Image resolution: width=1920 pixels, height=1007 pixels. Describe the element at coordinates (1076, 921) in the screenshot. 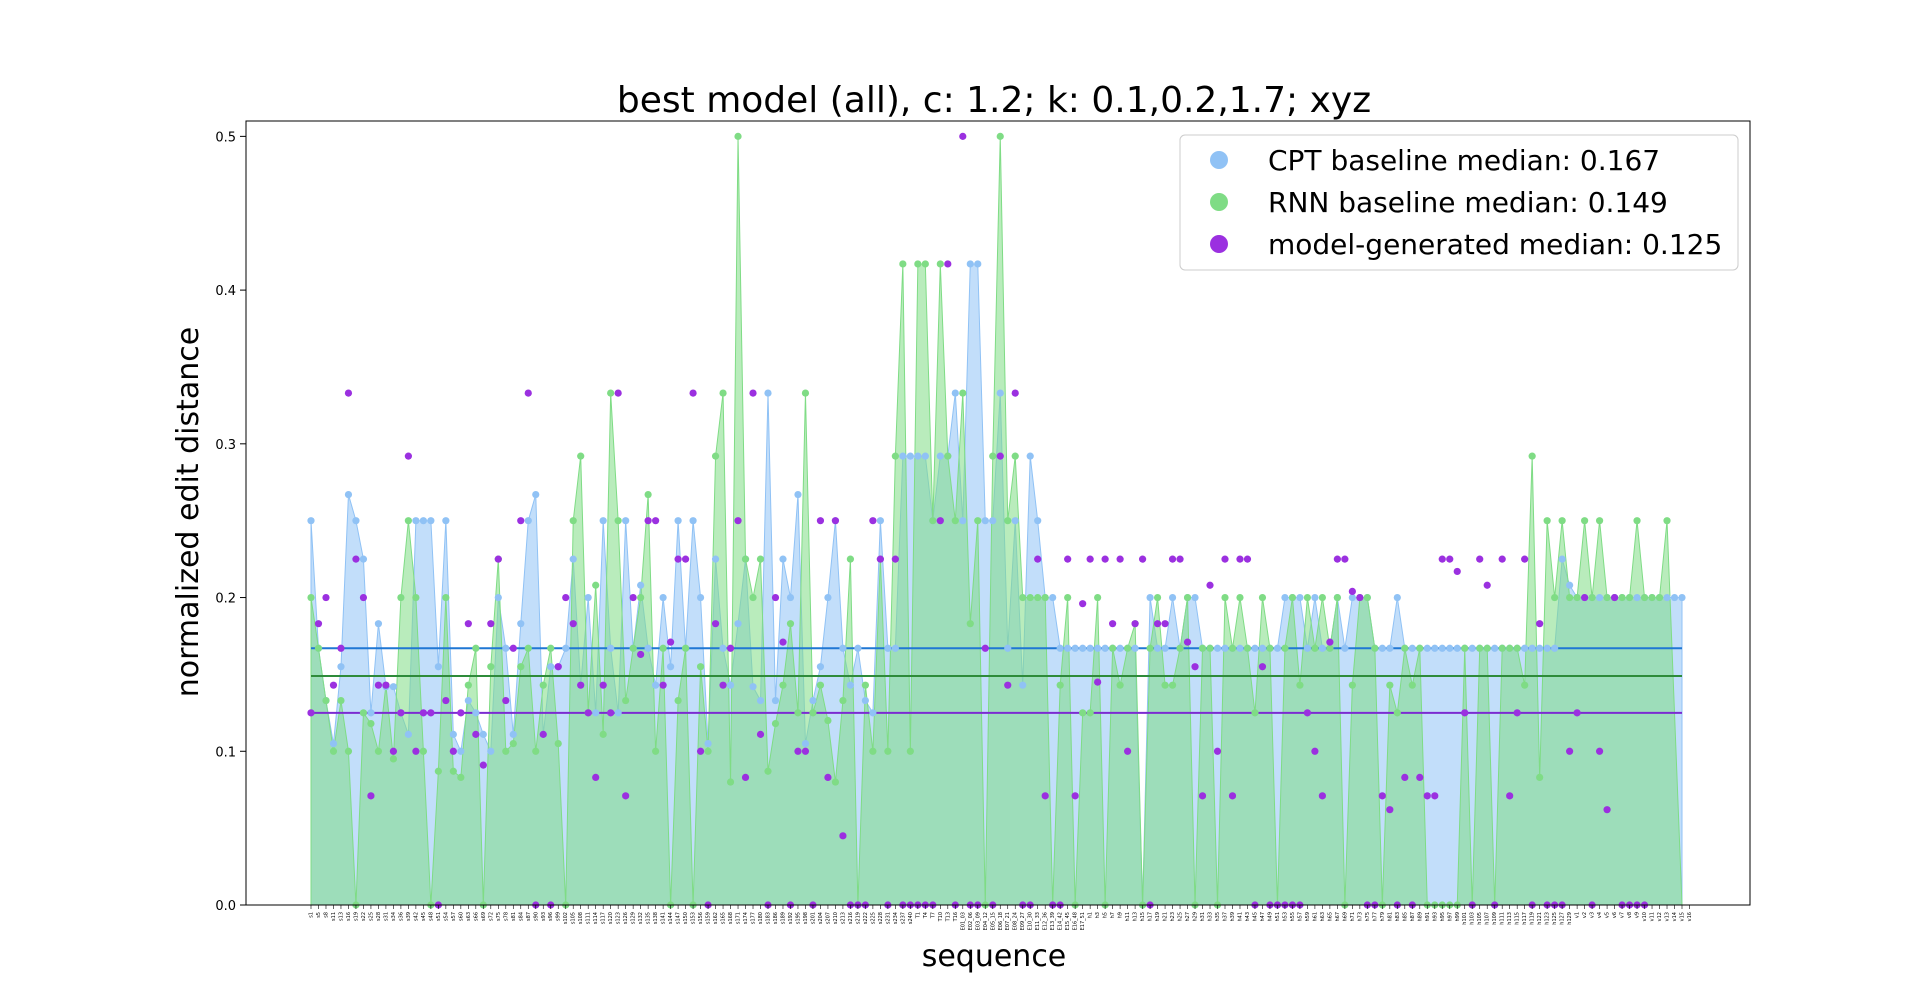

I see `x-tick-label: E16_48` at that location.